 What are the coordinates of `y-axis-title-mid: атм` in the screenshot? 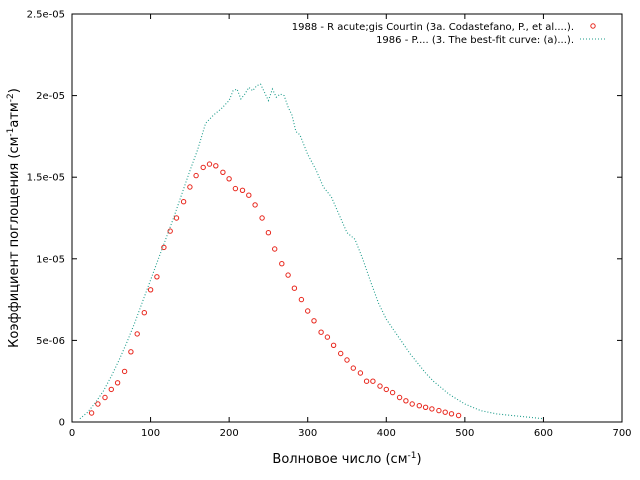 It's located at (14, 114).